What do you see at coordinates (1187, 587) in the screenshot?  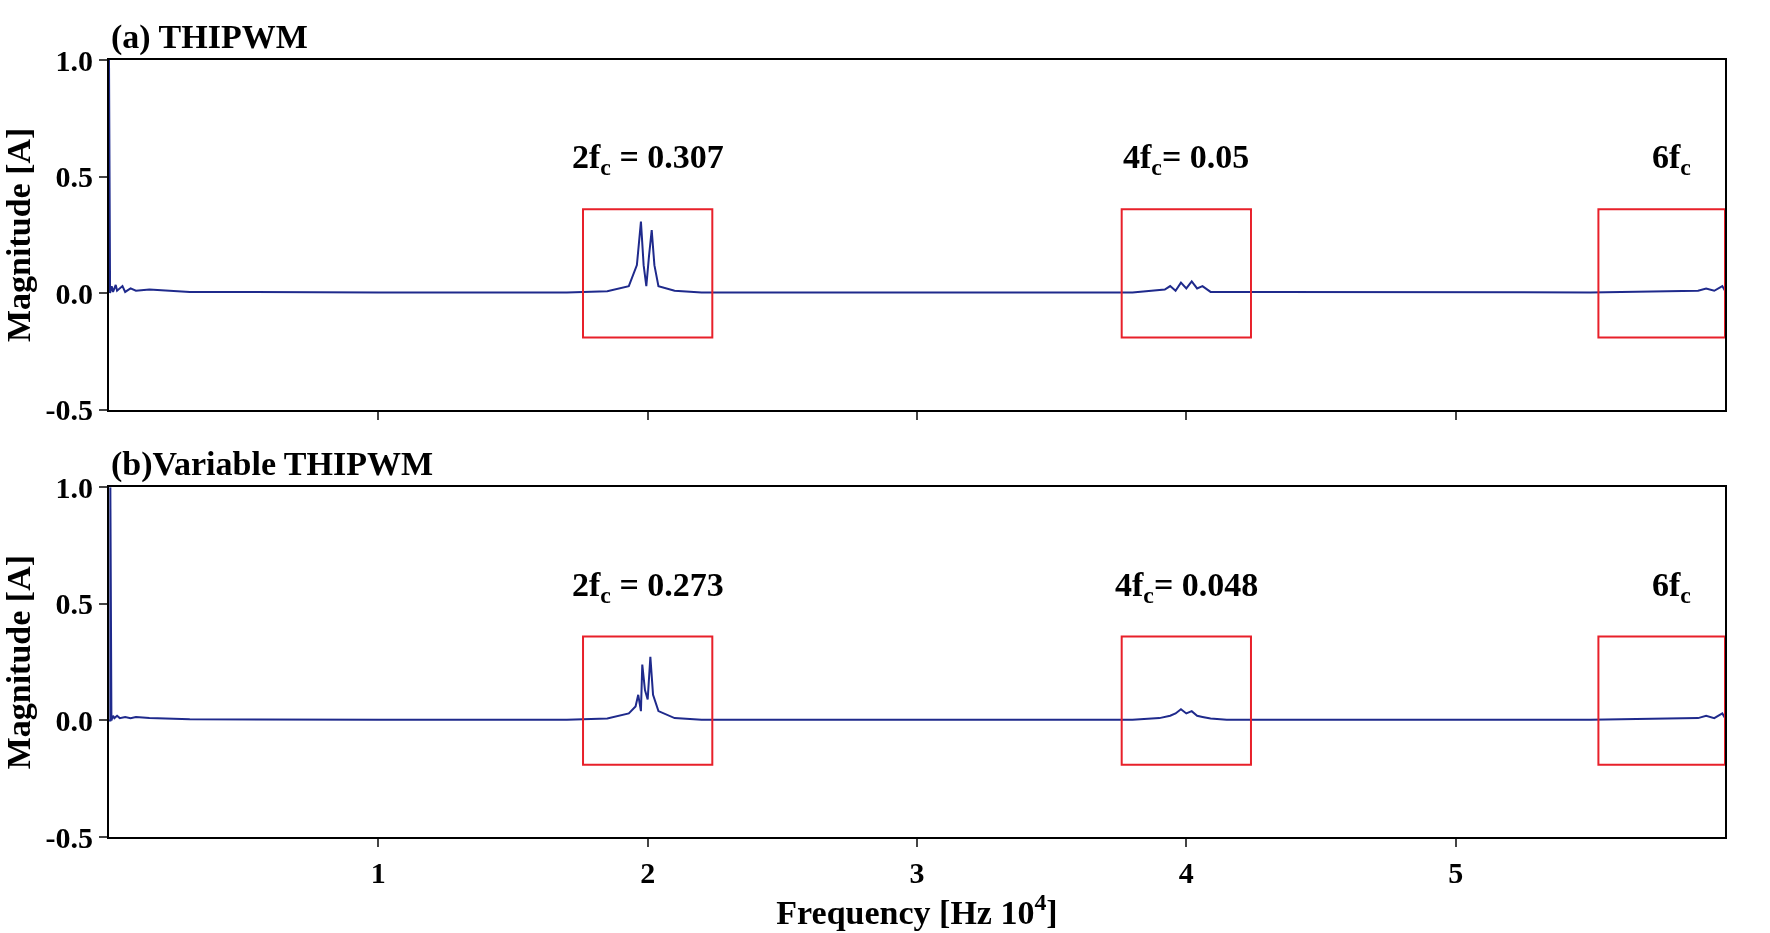 I see `annotation: 4f$_{c}$= 0.048` at bounding box center [1187, 587].